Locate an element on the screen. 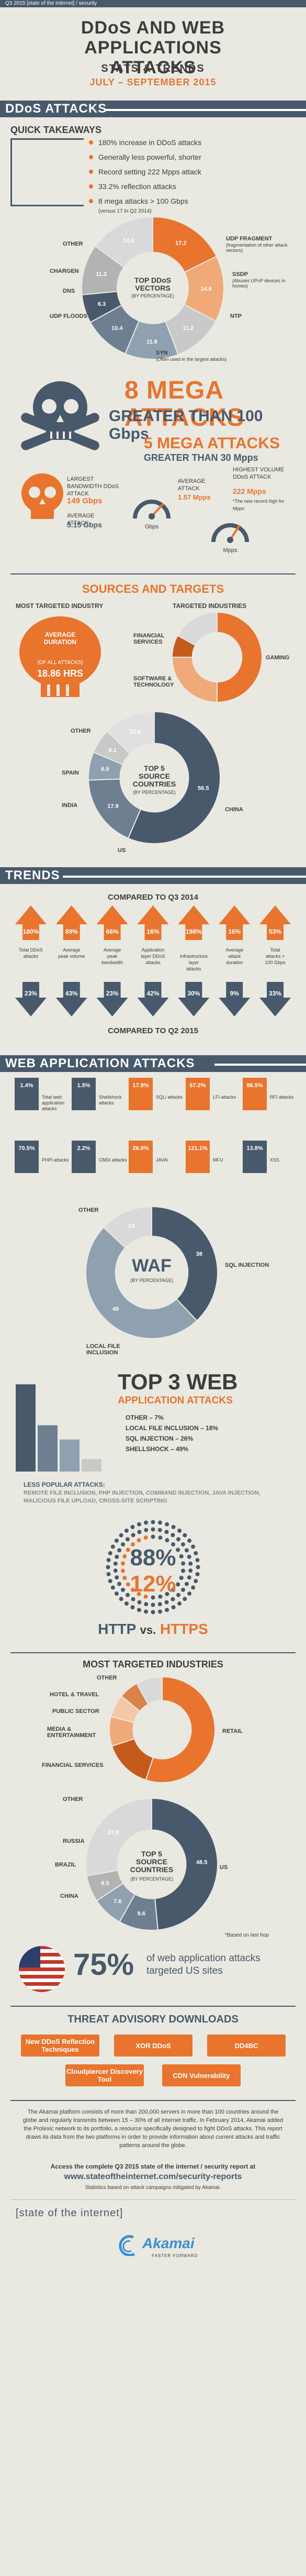  webapp-tile-label: JAVAi is located at coordinates (162, 1160).